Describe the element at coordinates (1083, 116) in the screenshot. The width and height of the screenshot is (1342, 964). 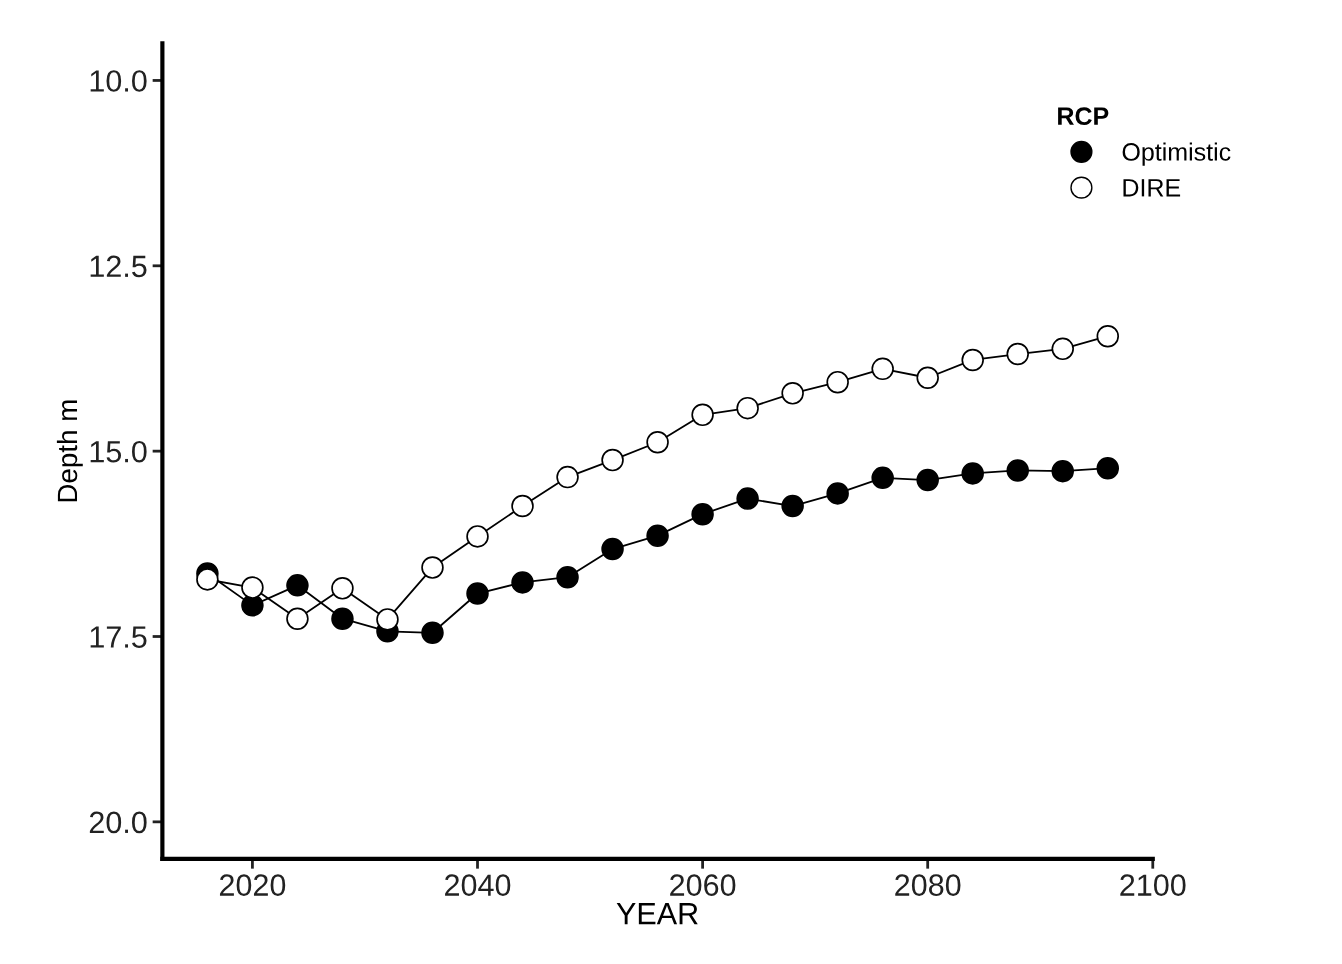
I see `legend-title: RCP` at that location.